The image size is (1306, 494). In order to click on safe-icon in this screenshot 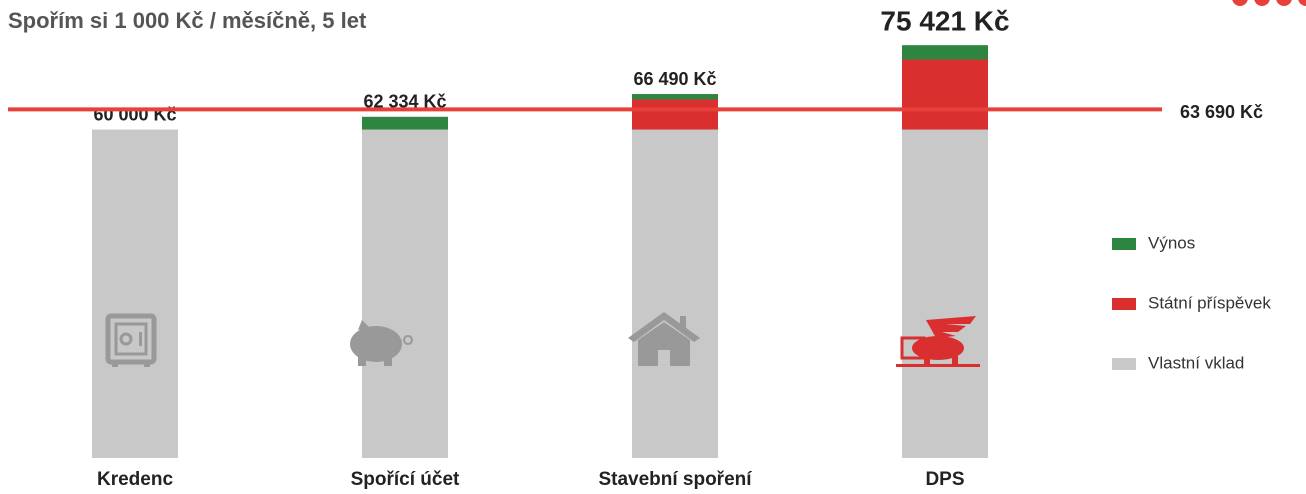, I will do `click(131, 340)`.